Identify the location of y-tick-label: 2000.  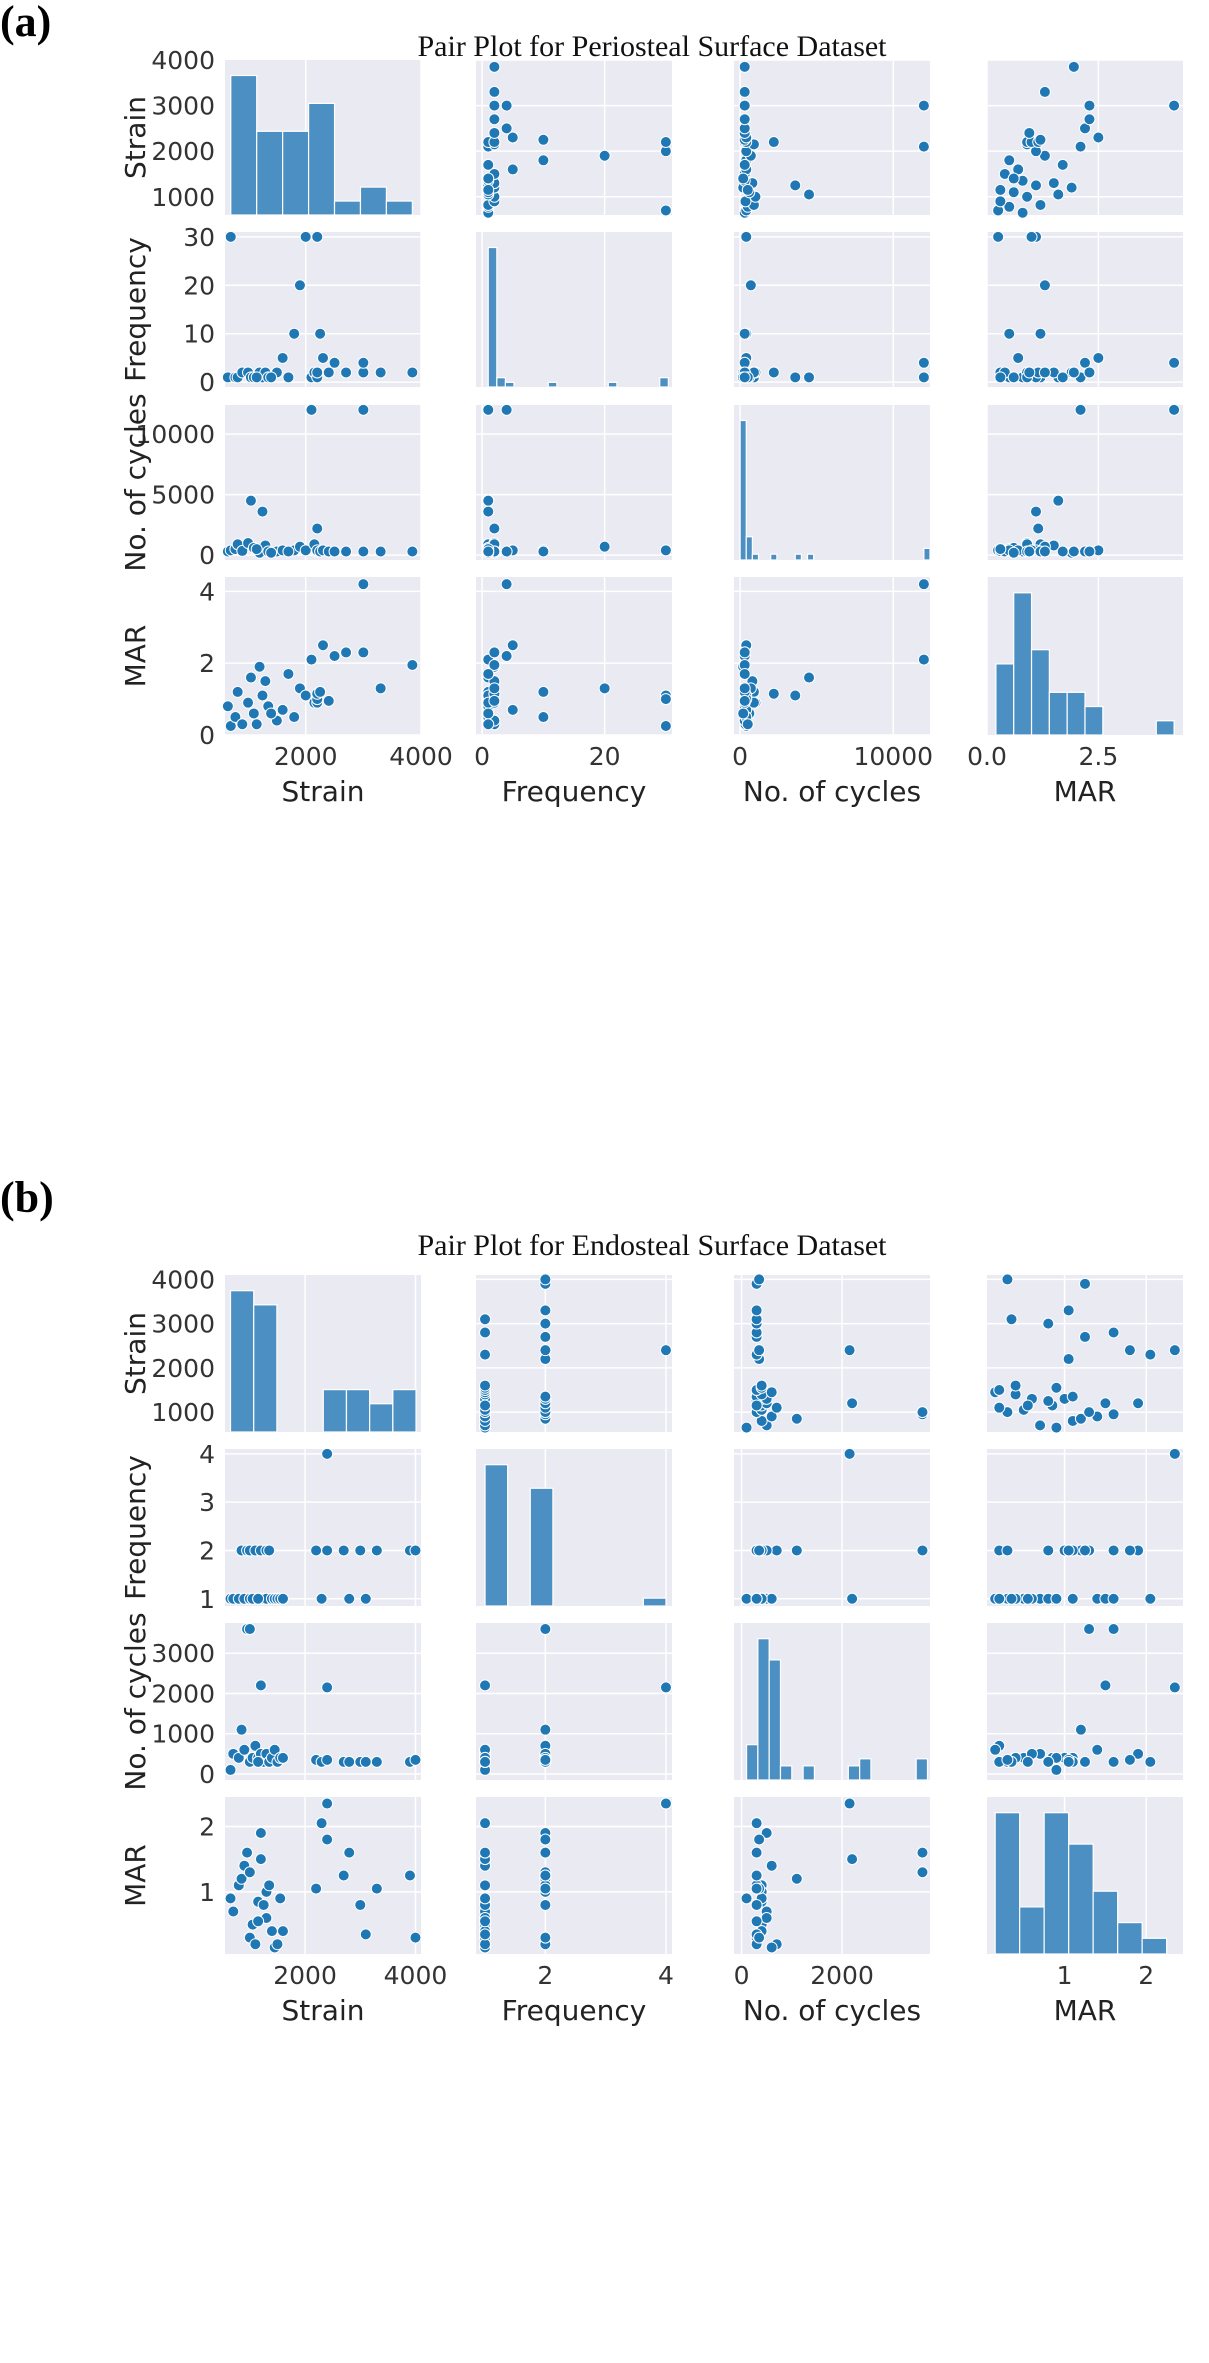
(183, 151).